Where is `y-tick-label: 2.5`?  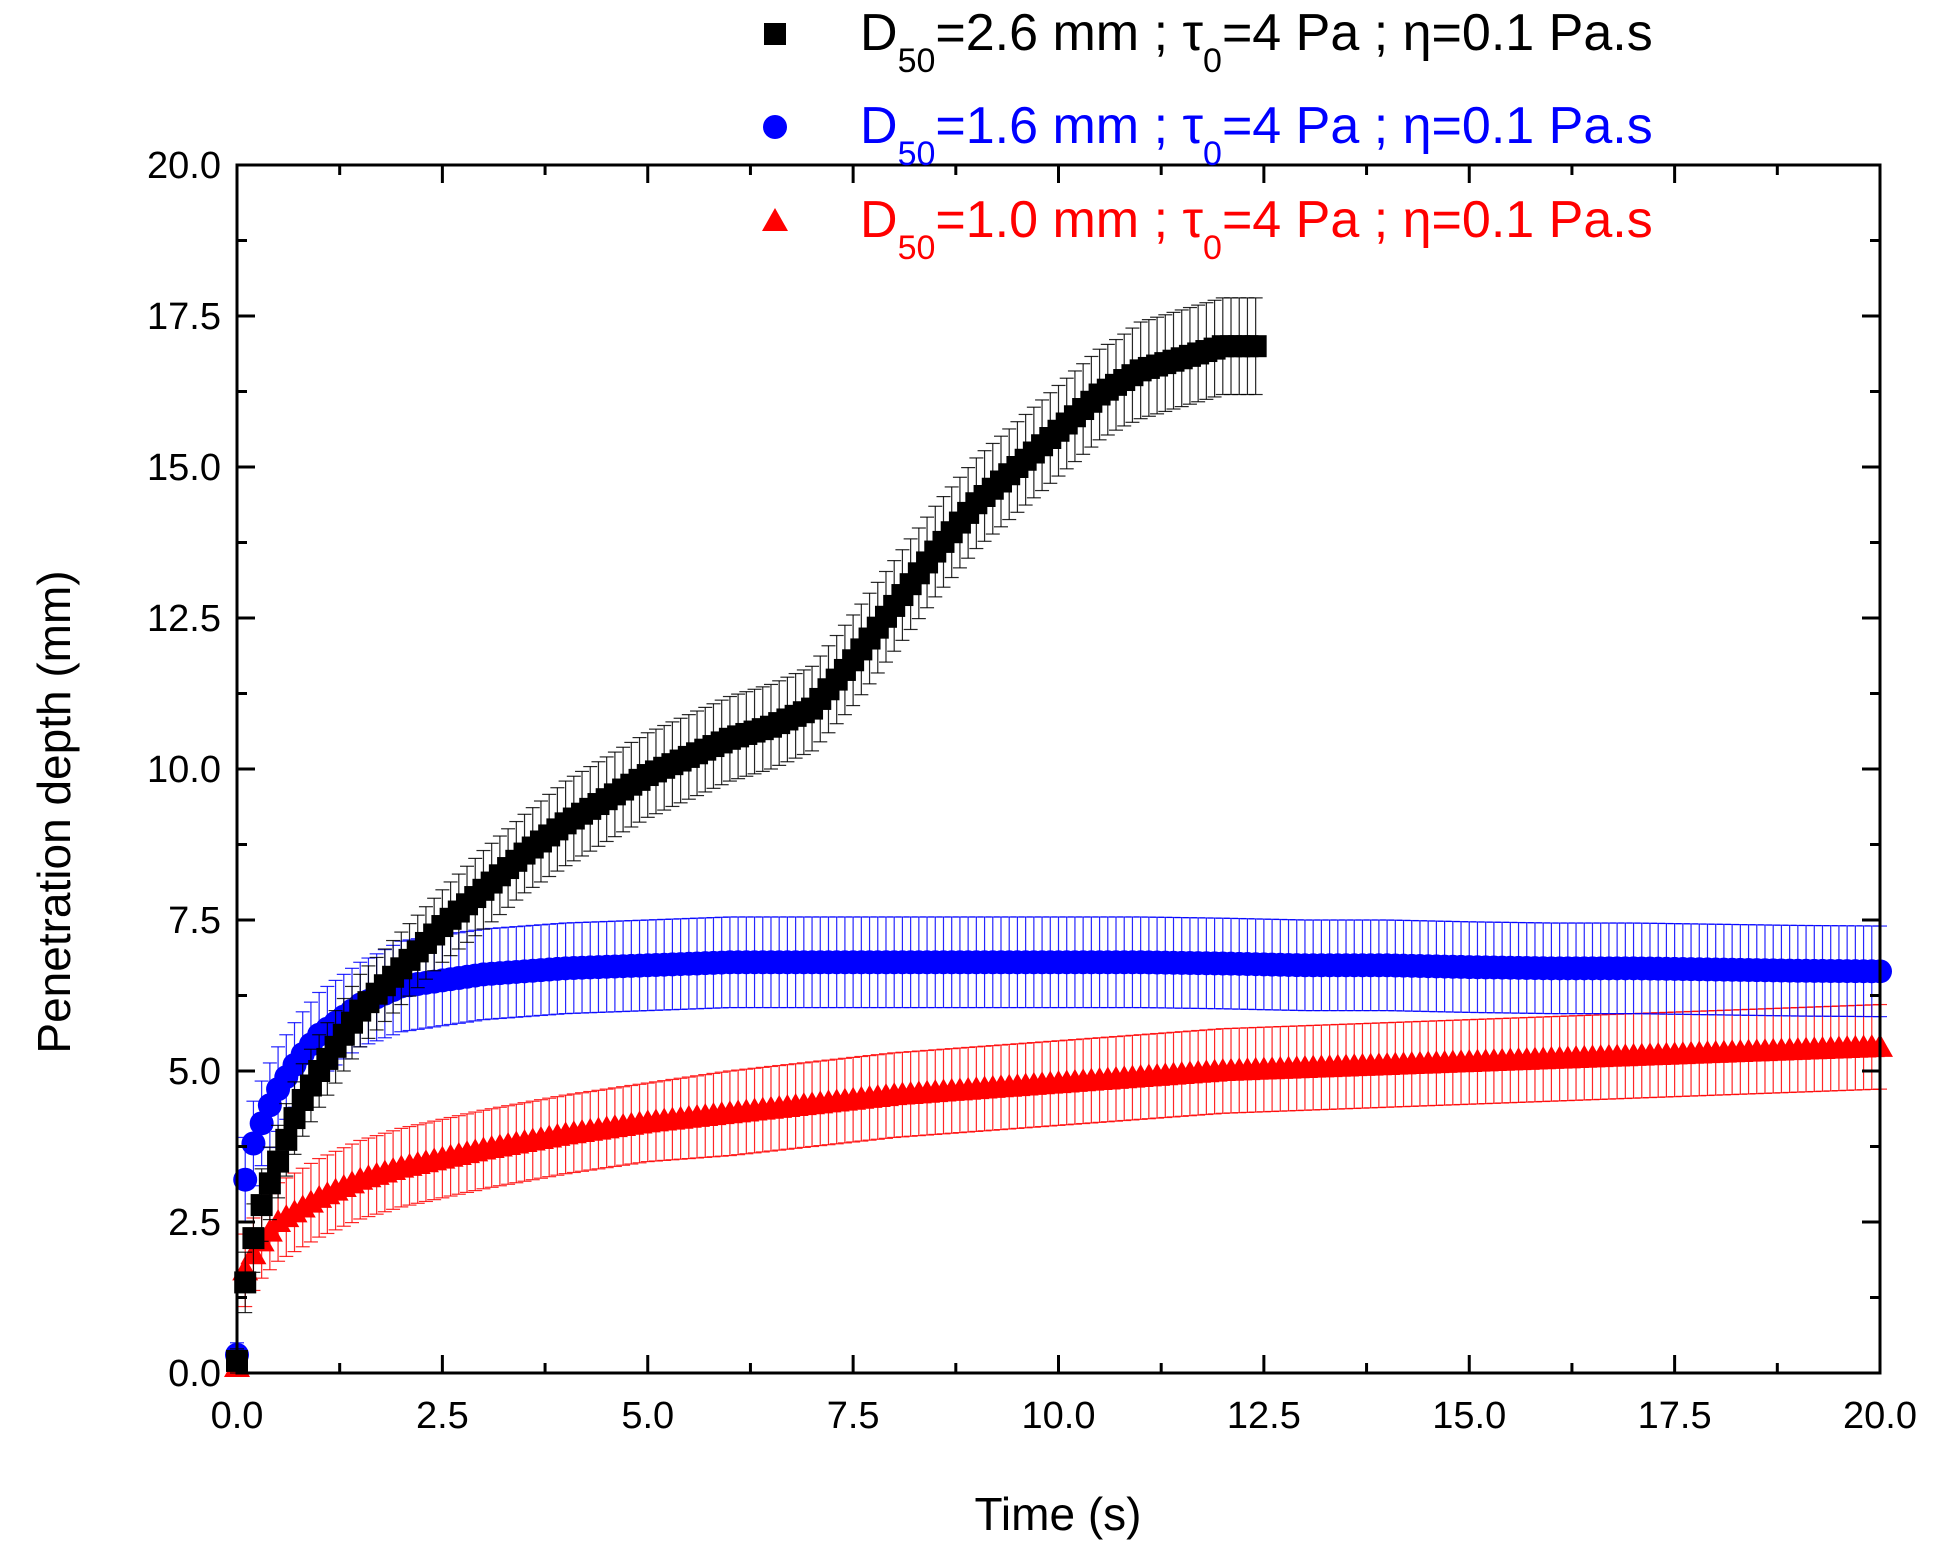
y-tick-label: 2.5 is located at coordinates (194, 1223).